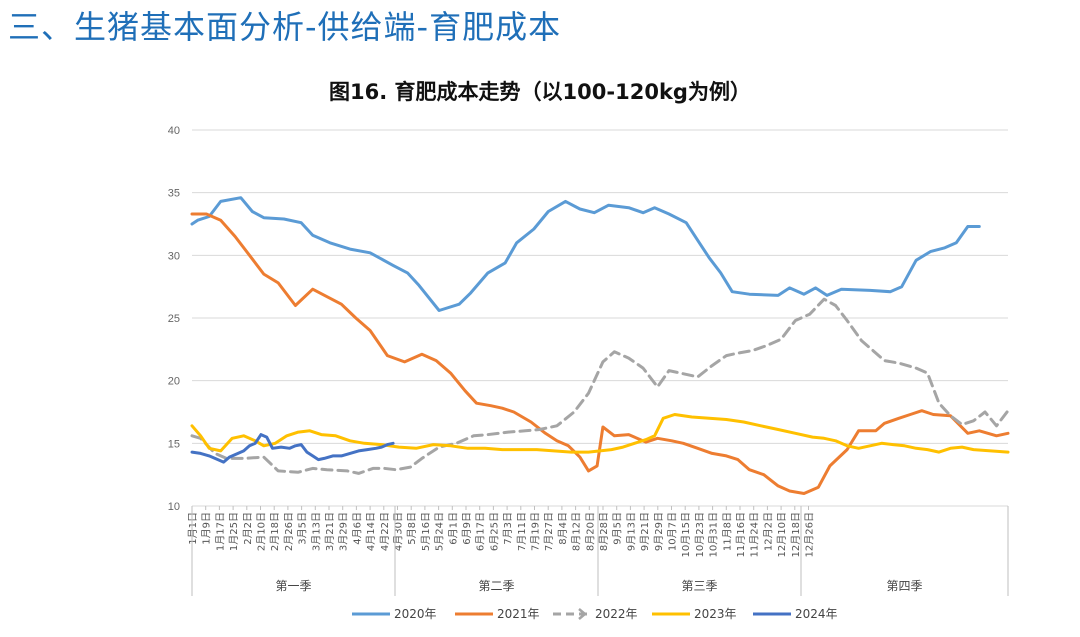 This screenshot has width=1080, height=637. I want to click on x-tick-label: 4月6日, so click(357, 528).